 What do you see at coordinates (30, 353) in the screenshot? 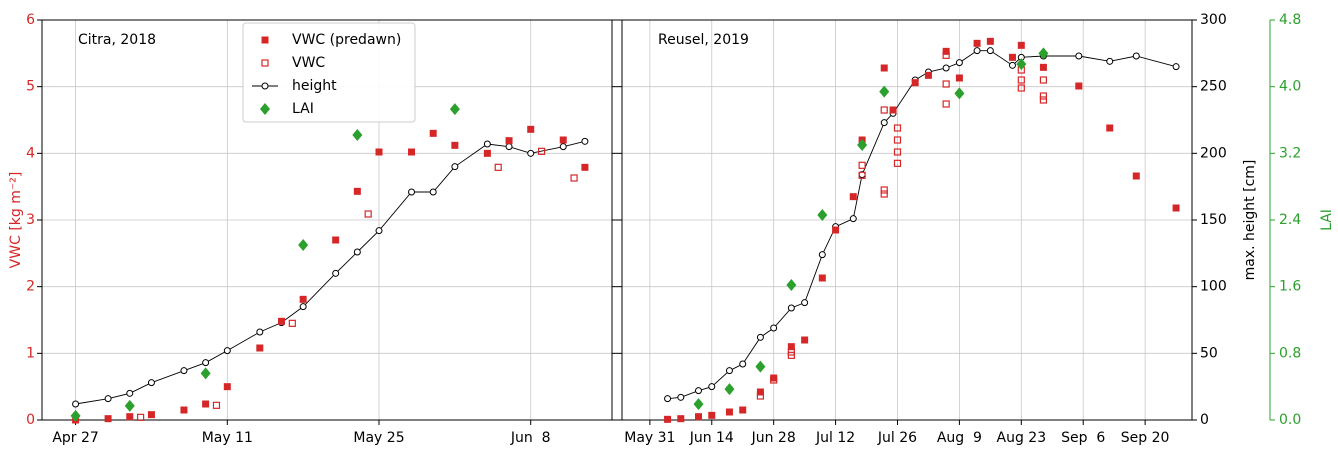
I see `y-tick-label: 1` at bounding box center [30, 353].